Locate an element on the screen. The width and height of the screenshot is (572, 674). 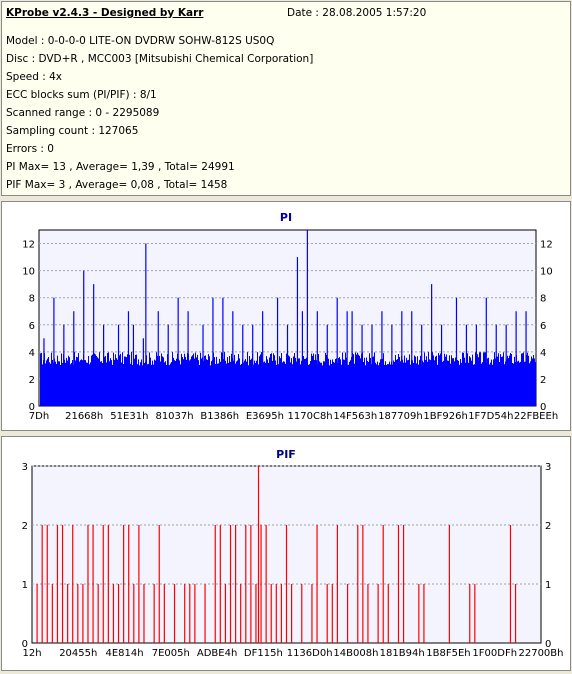
pi-x-tick-label: 51E31h is located at coordinates (129, 416).